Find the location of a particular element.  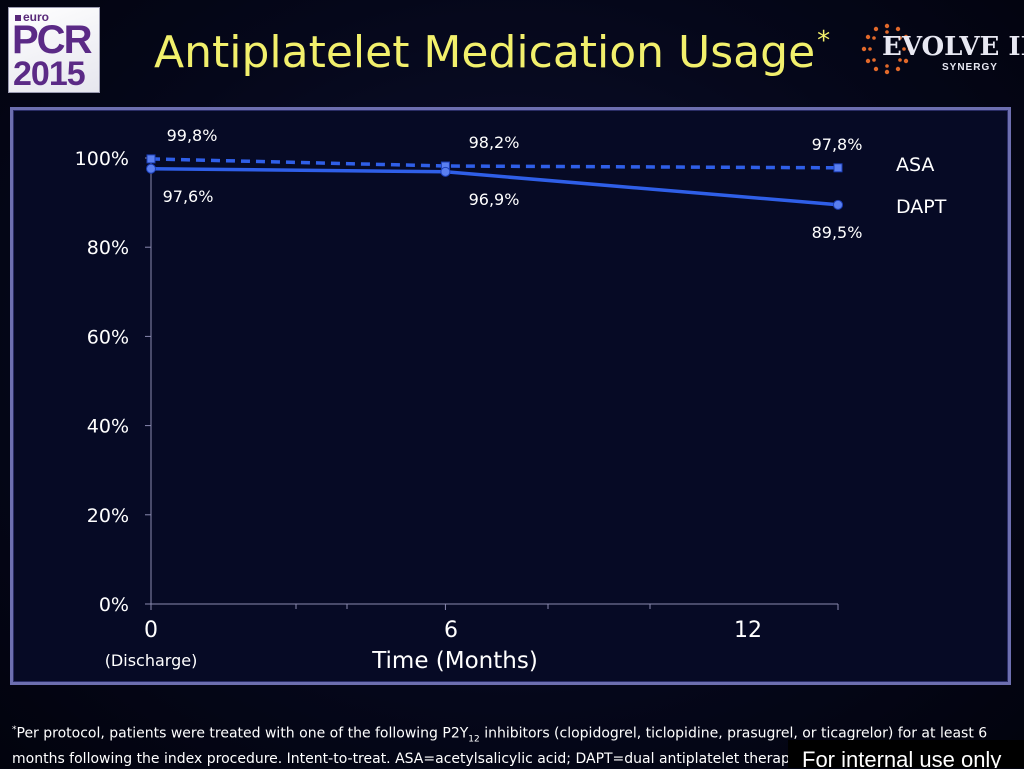

title-footnote-mark: * is located at coordinates (824, 41).